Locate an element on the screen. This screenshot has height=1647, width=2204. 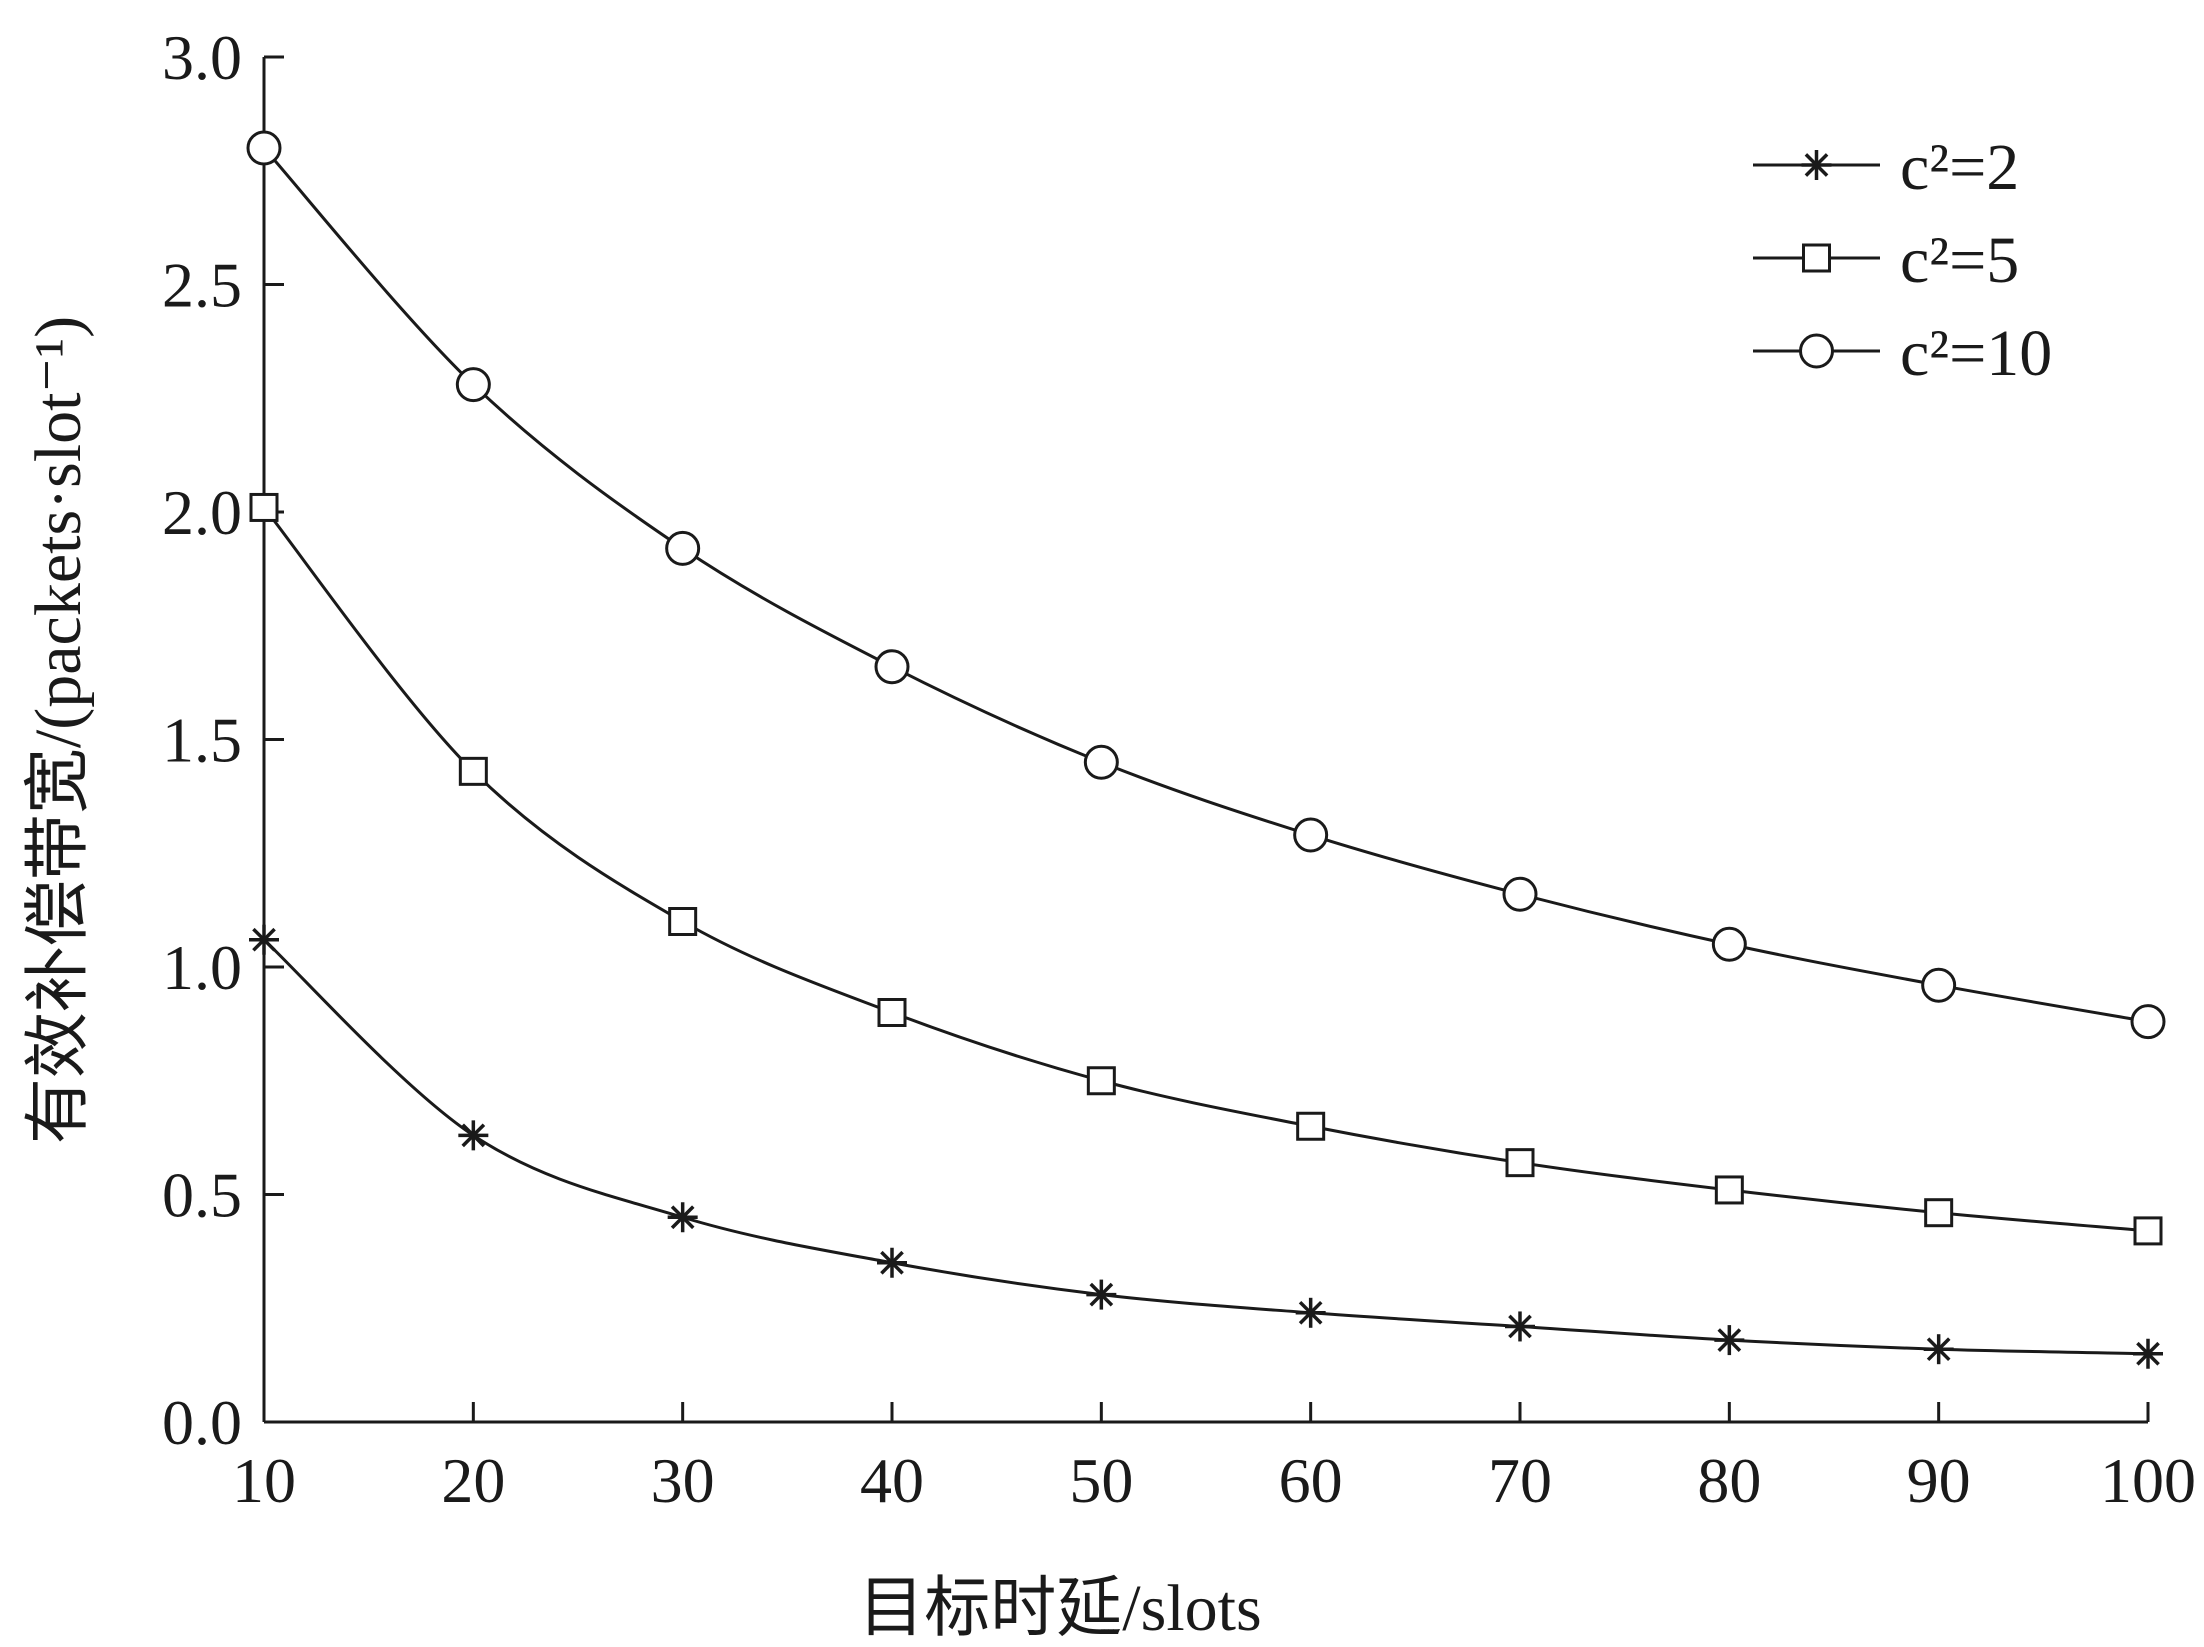
y-tick-label: 1.0 is located at coordinates (202, 967).